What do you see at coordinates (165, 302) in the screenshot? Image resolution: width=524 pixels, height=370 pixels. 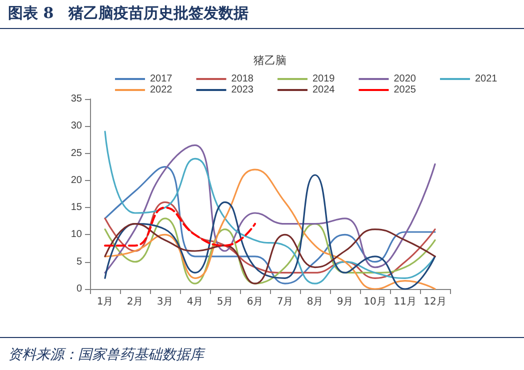 I see `x-tick-label: 3月` at bounding box center [165, 302].